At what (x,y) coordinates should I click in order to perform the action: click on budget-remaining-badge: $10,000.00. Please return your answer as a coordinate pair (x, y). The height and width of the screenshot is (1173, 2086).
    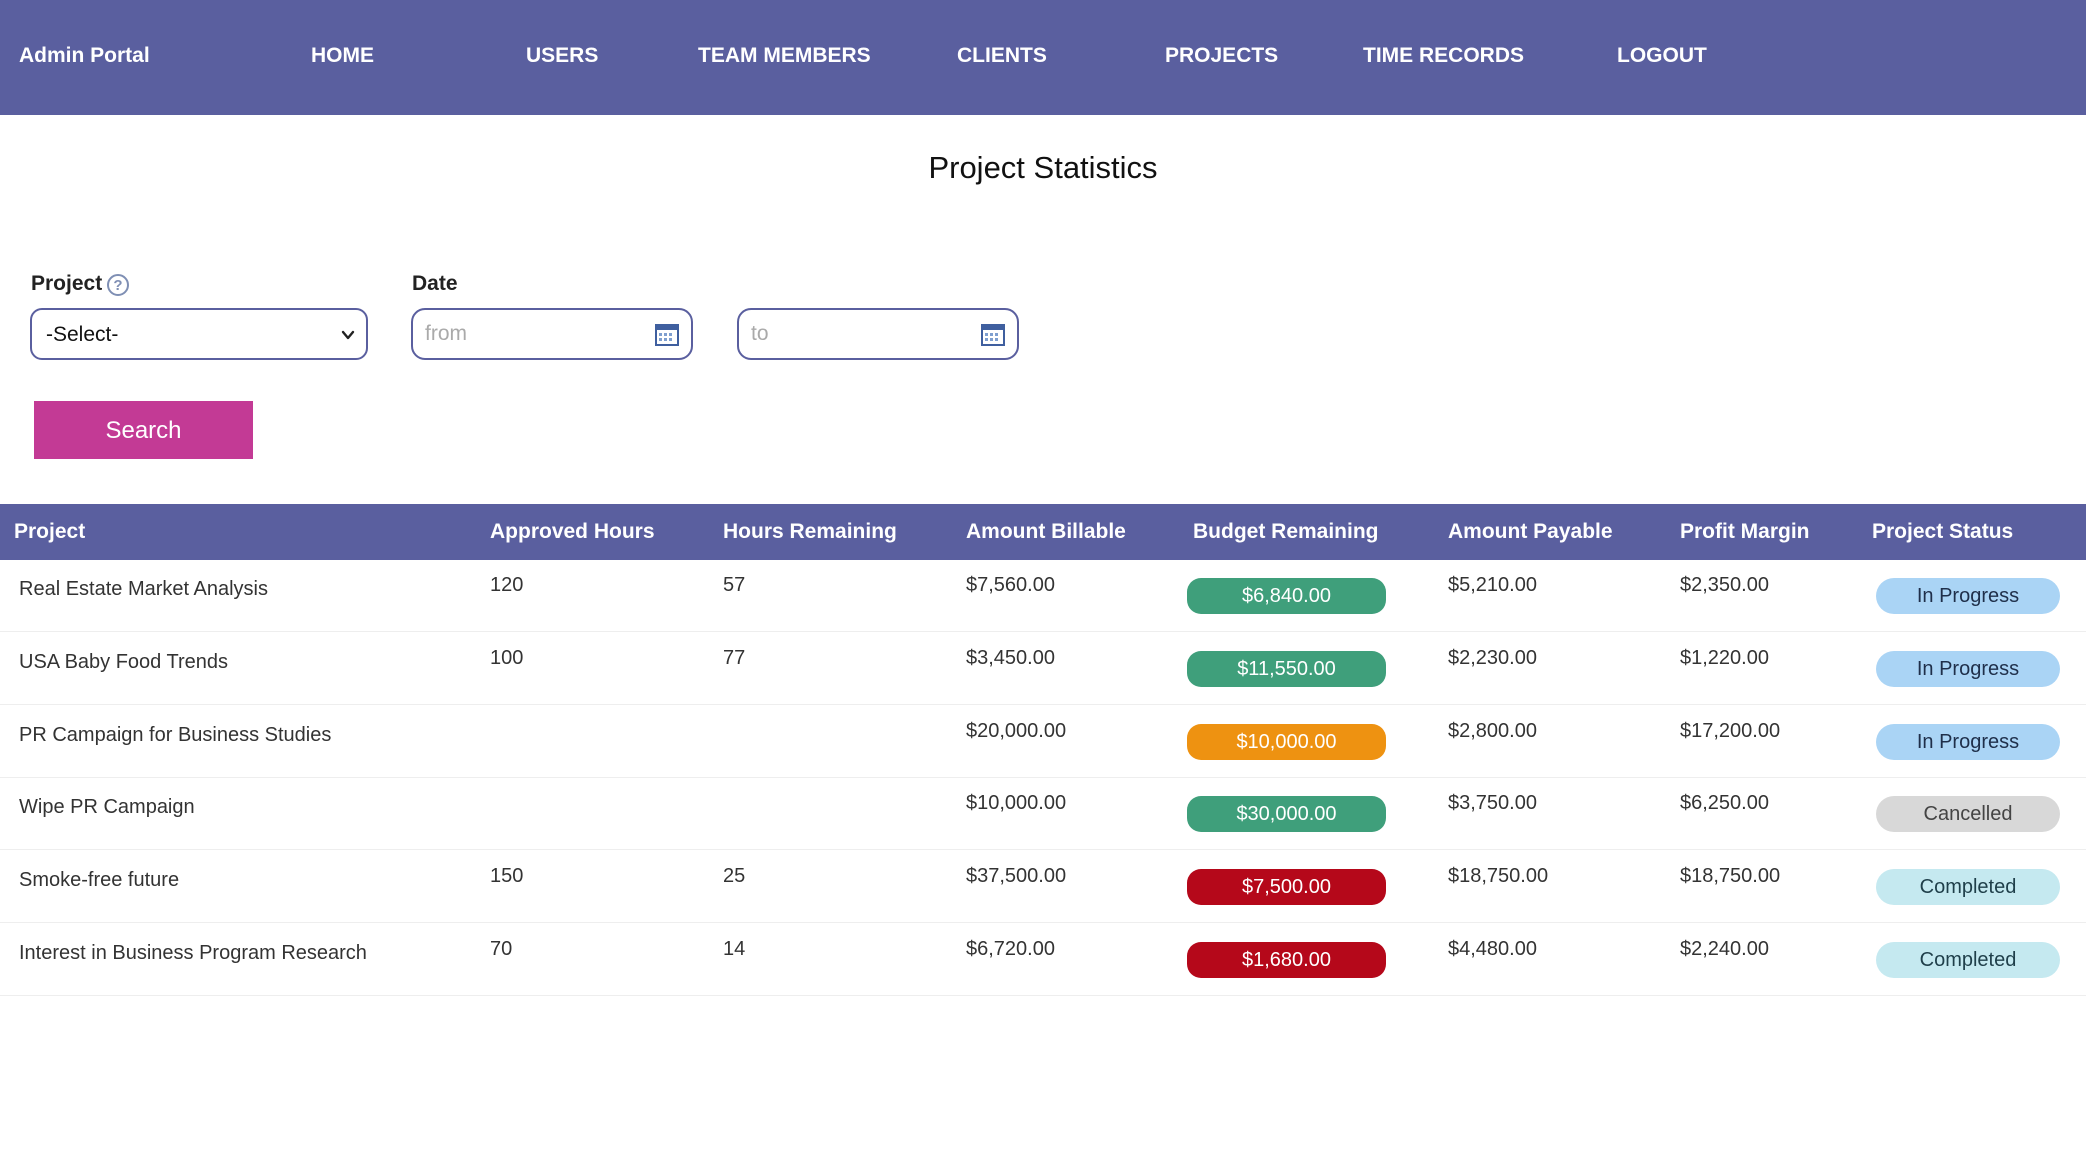
    Looking at the image, I should click on (1286, 741).